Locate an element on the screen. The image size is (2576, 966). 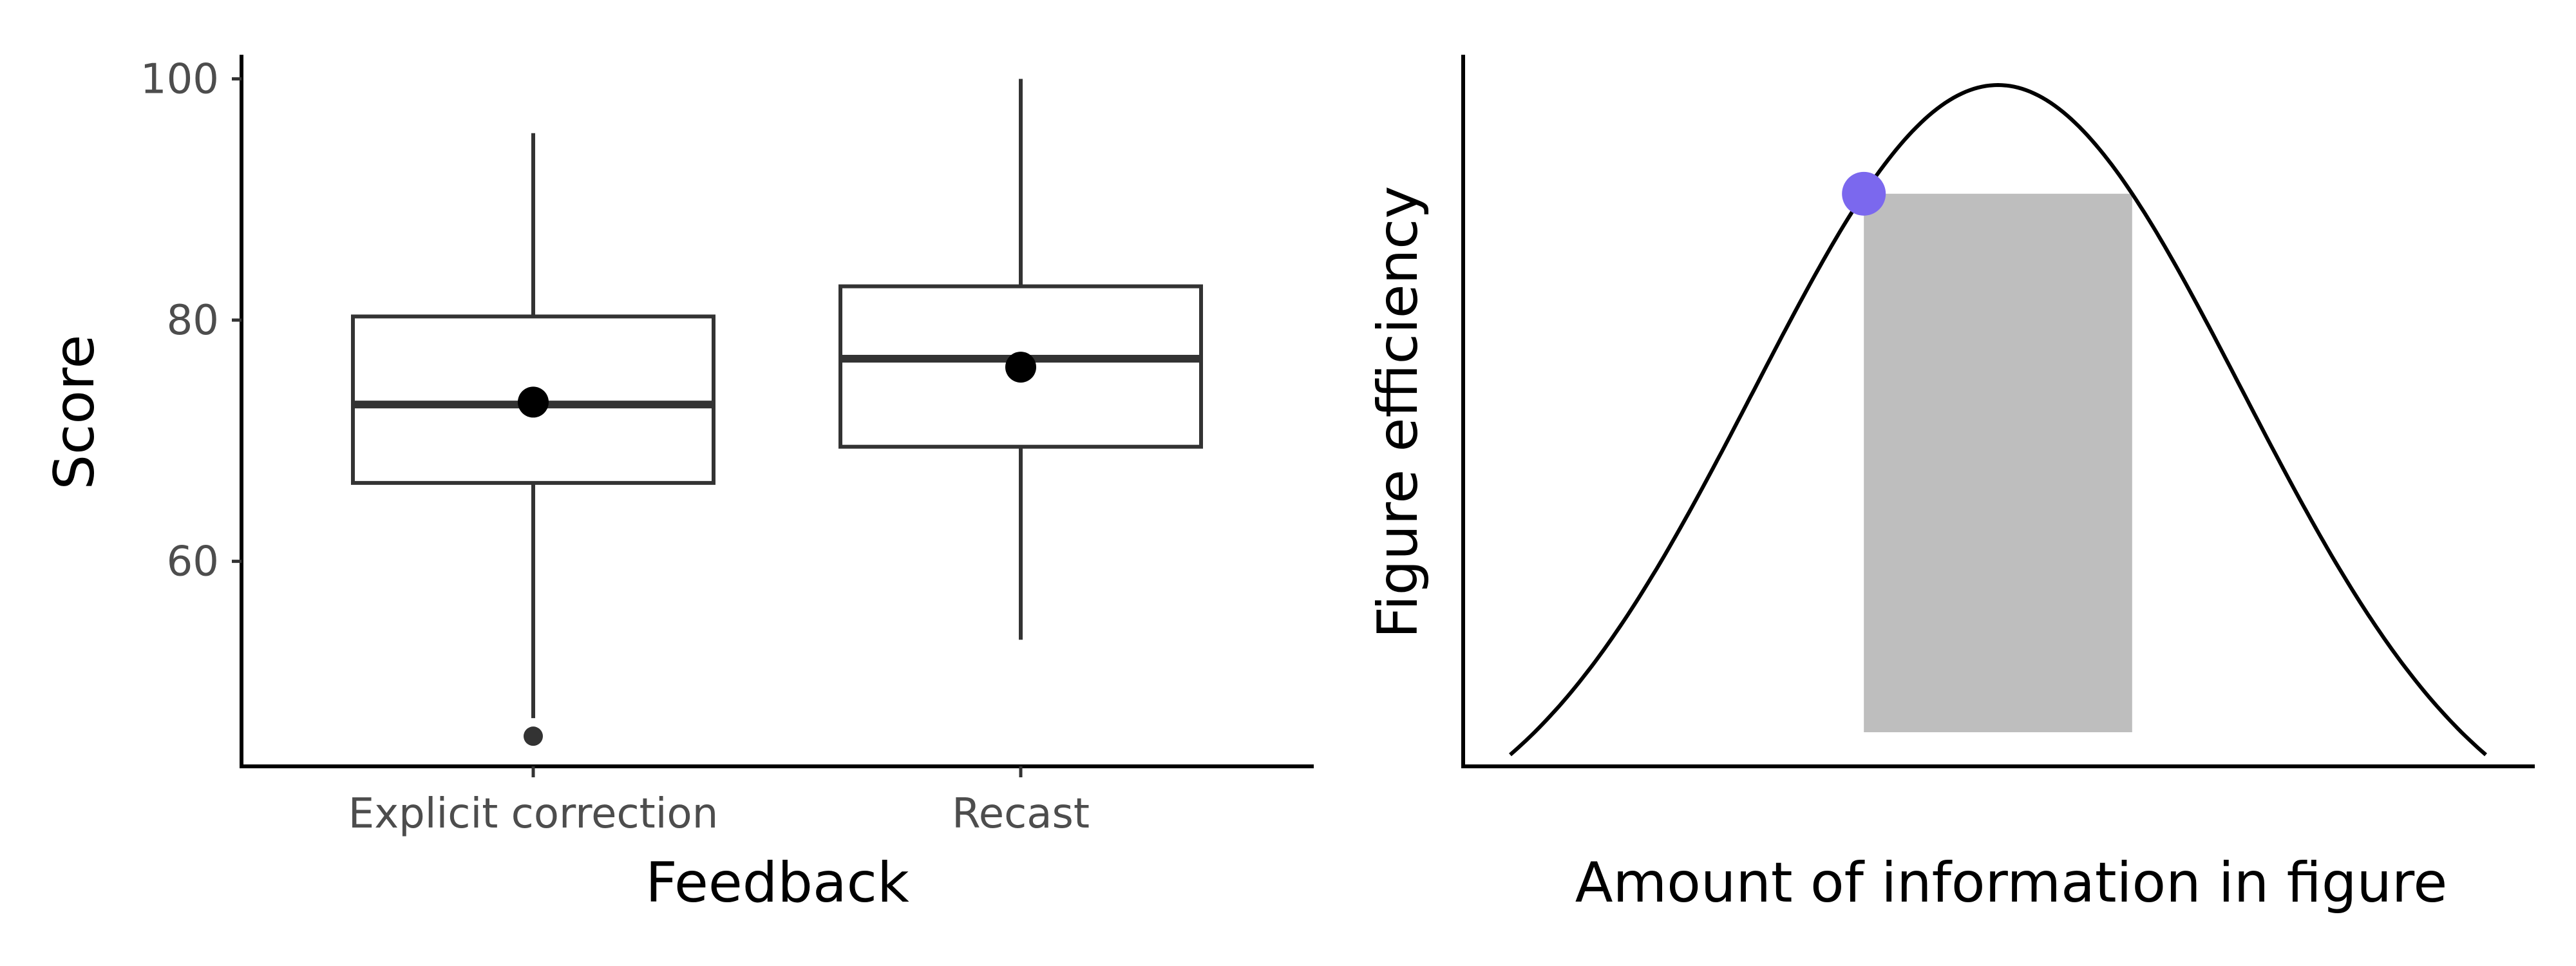
y-tick-label: 80 is located at coordinates (193, 321).